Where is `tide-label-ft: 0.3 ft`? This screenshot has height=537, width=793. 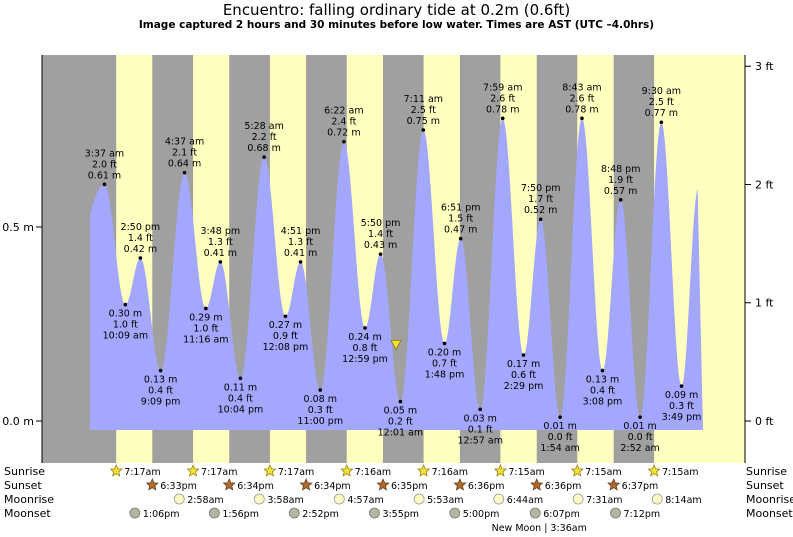 tide-label-ft: 0.3 ft is located at coordinates (320, 410).